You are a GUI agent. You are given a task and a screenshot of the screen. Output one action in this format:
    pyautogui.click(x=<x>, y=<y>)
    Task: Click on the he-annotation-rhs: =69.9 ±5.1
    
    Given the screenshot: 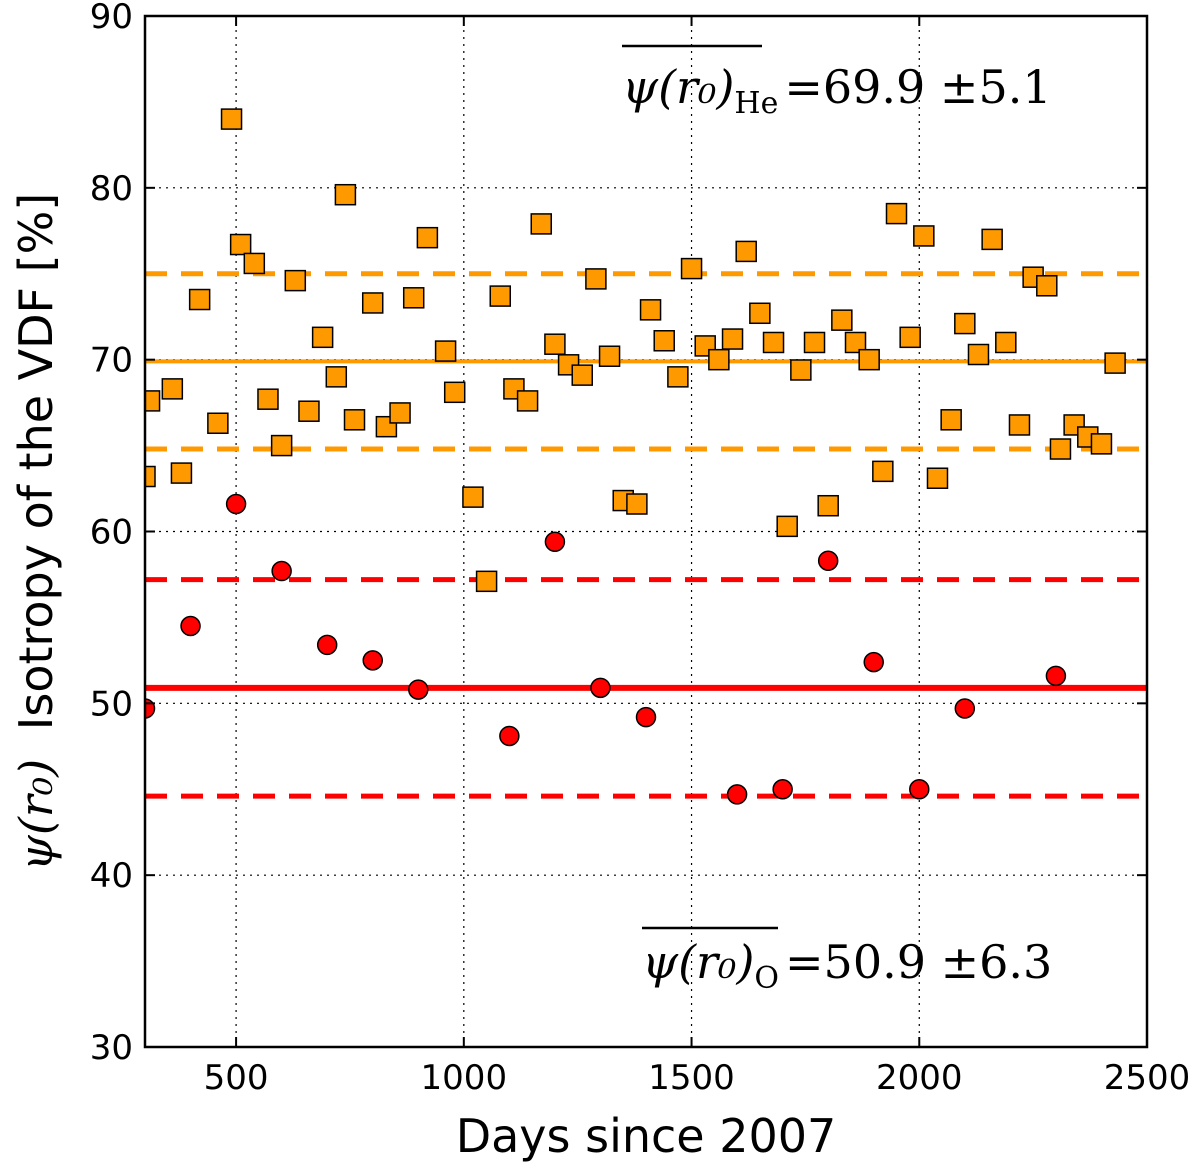 What is the action you would take?
    pyautogui.click(x=917, y=87)
    